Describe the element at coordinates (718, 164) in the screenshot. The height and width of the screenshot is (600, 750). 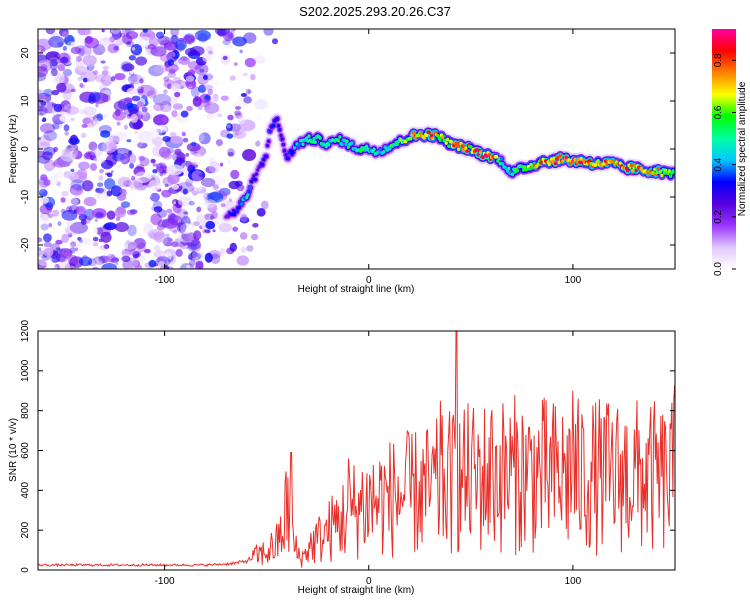
I see `colorbar-tick-label: 0.4` at that location.